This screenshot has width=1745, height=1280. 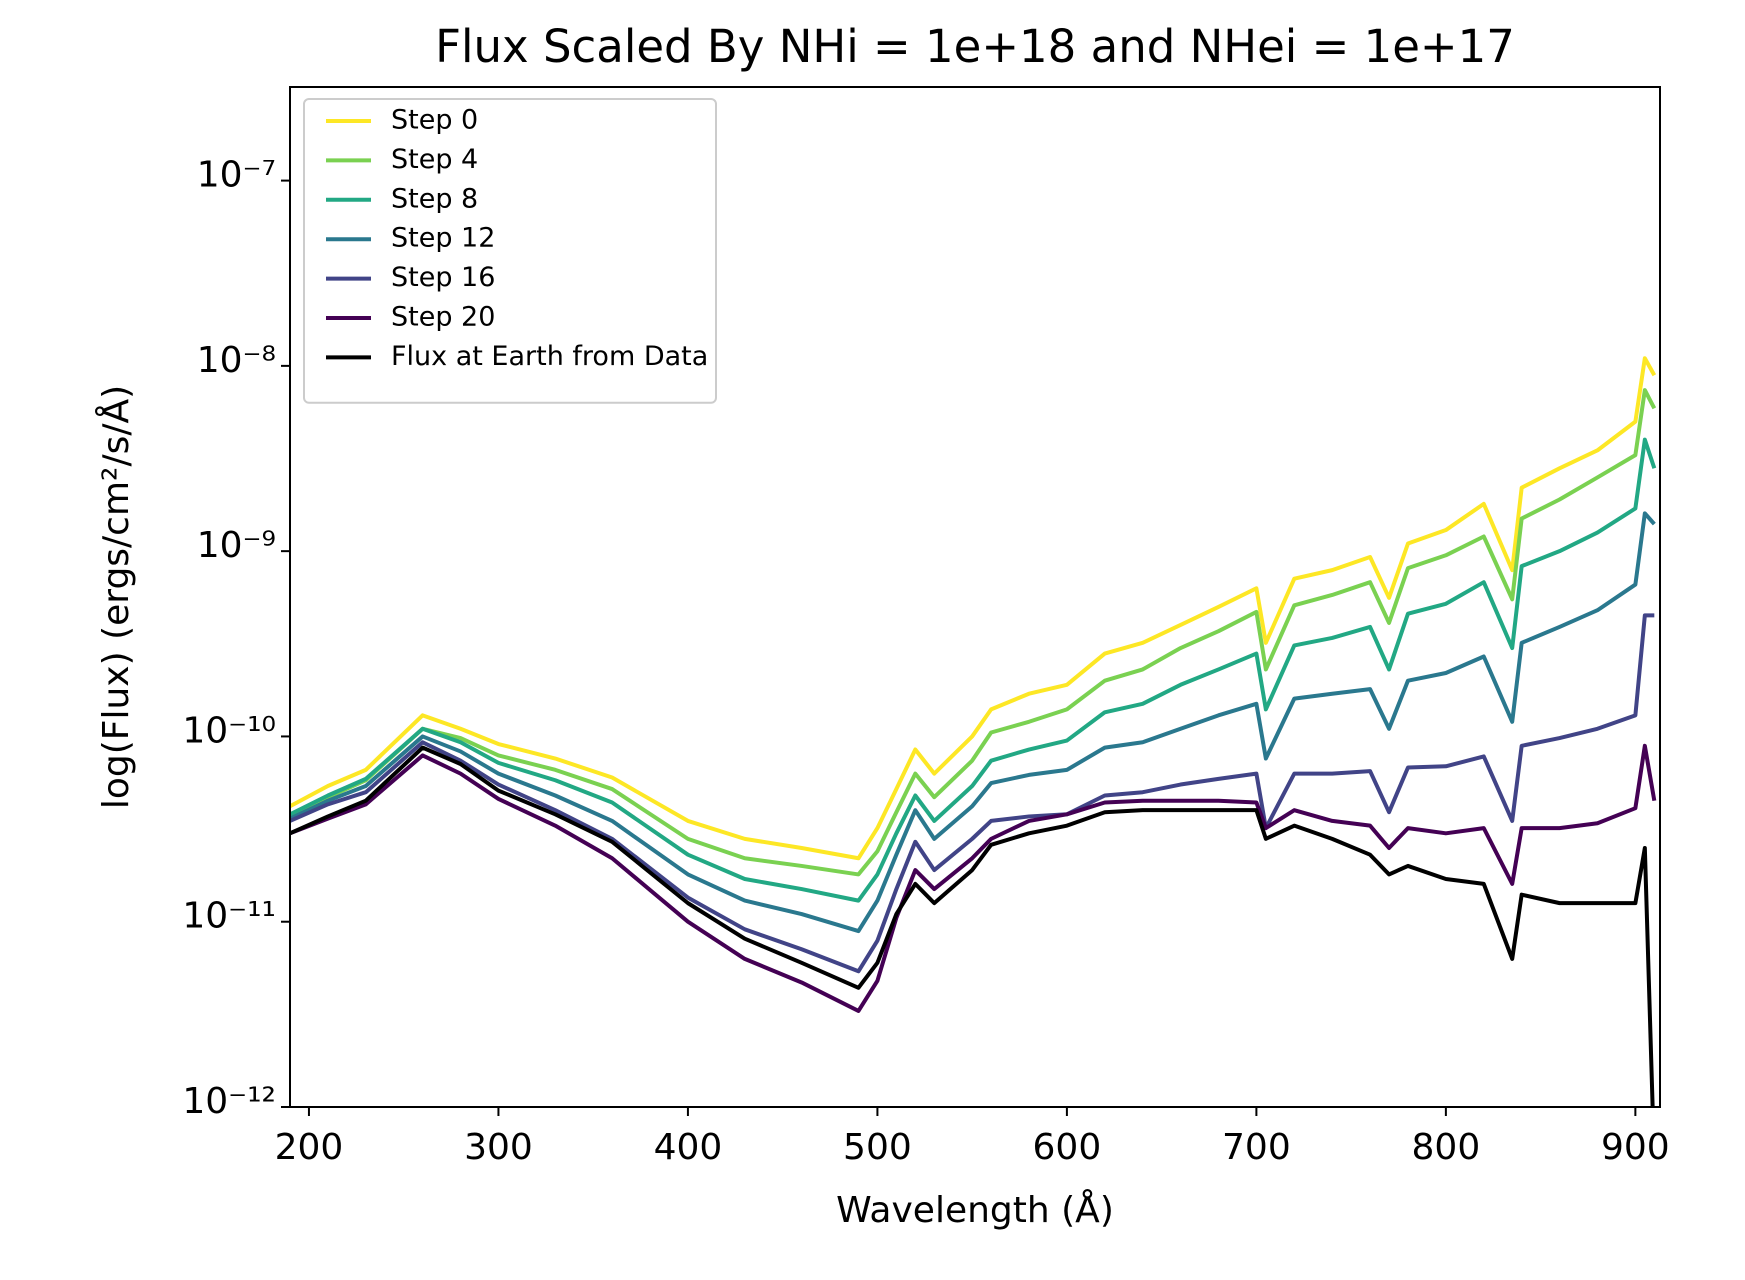 What do you see at coordinates (229, 1101) in the screenshot?
I see `y-tick-label: 10⁻¹²` at bounding box center [229, 1101].